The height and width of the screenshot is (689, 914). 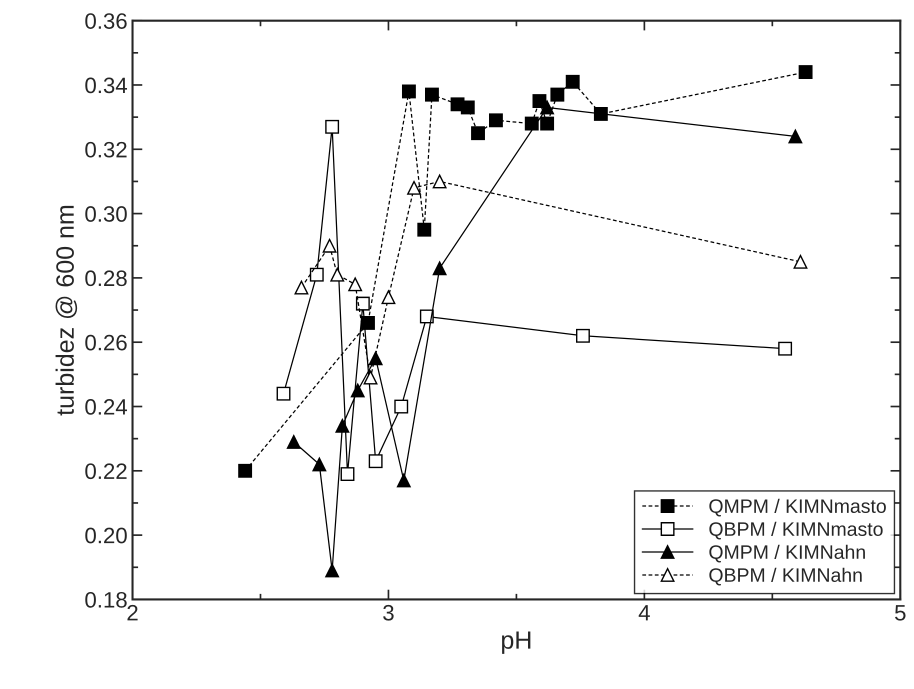 I want to click on x-tick-label: 2, so click(x=132, y=612).